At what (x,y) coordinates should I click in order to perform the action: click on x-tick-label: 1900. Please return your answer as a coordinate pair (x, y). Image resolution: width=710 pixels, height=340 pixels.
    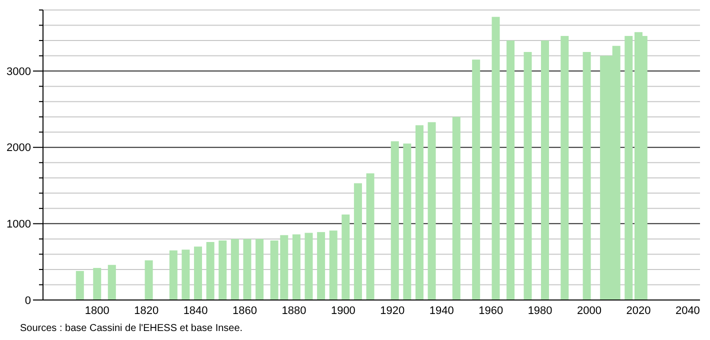
    Looking at the image, I should click on (343, 311).